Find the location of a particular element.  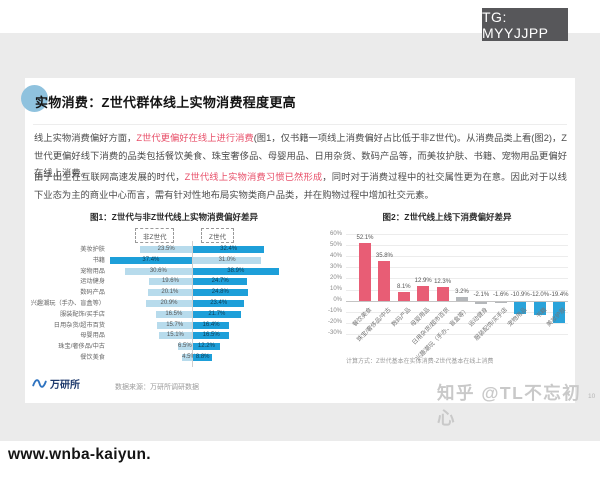

chart2-title: 图2：Z世代线上线下消费偏好差异 is located at coordinates (447, 217).